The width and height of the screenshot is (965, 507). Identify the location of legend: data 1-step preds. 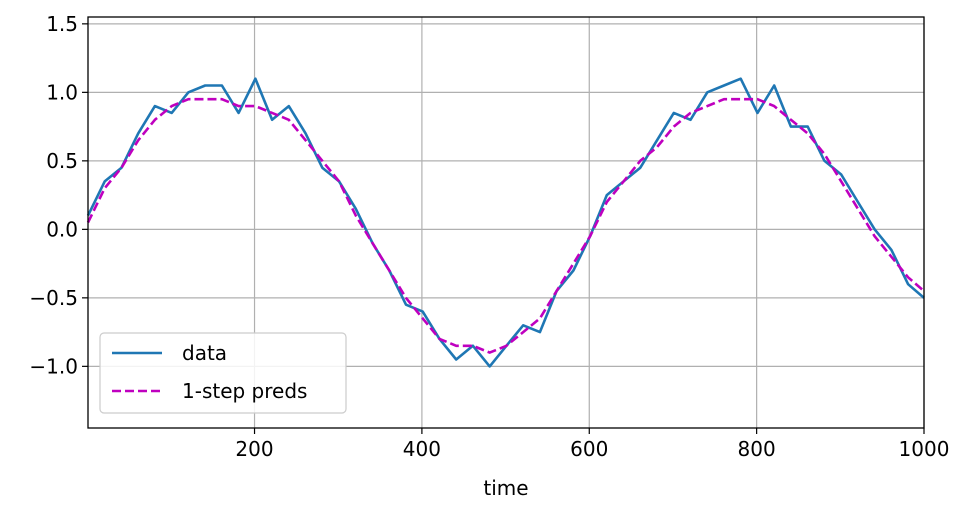
(223, 373).